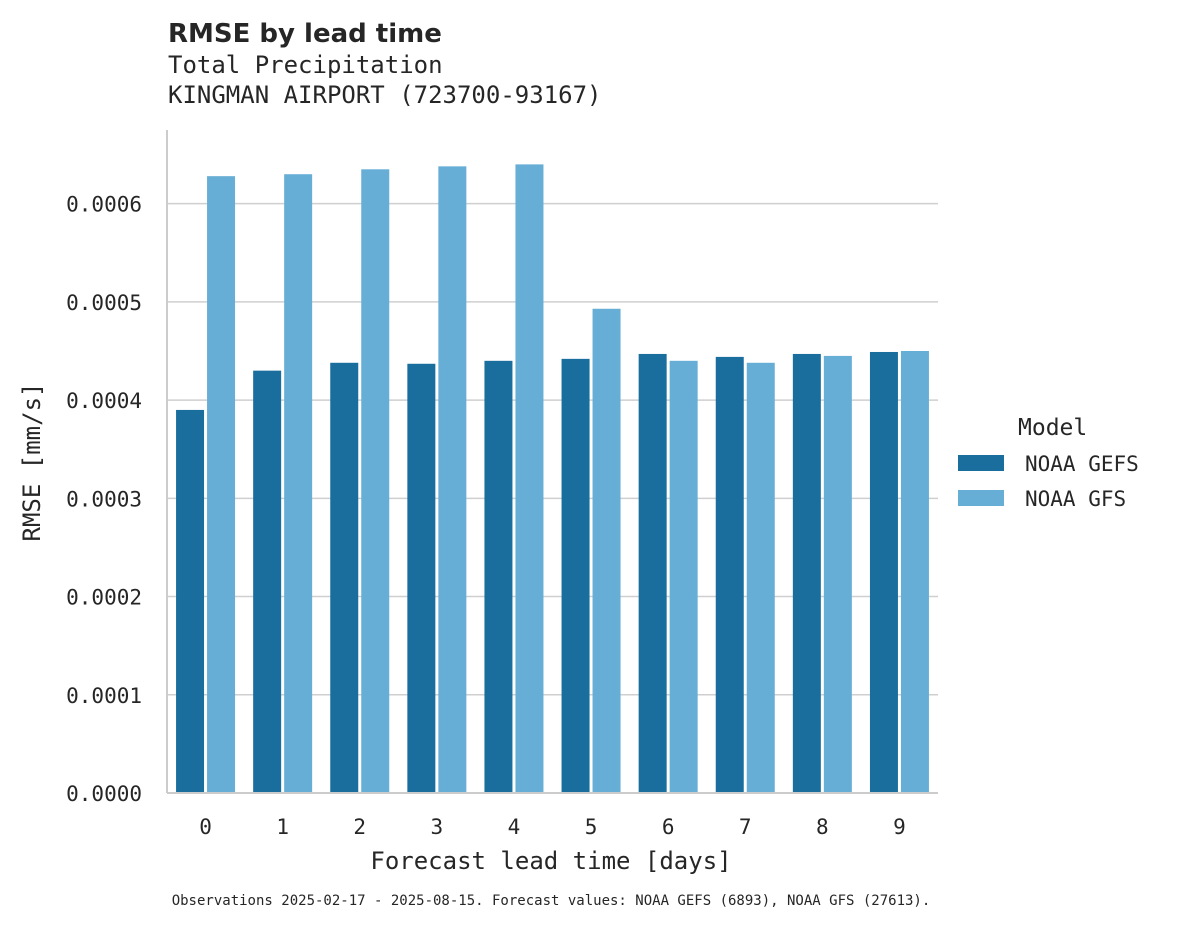 This screenshot has width=1178, height=928. What do you see at coordinates (514, 827) in the screenshot?
I see `x-tick-label-4: 4` at bounding box center [514, 827].